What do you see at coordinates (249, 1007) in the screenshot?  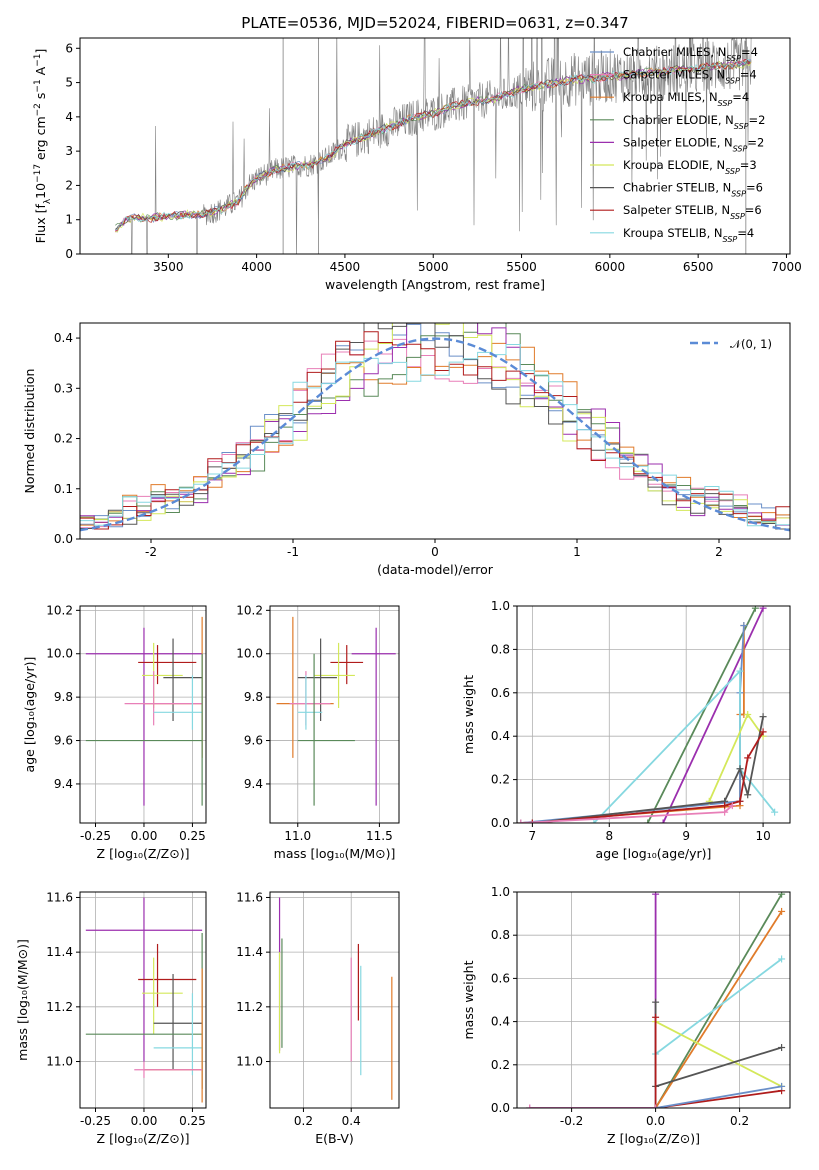 I see `y-tick-label: 11.2` at bounding box center [249, 1007].